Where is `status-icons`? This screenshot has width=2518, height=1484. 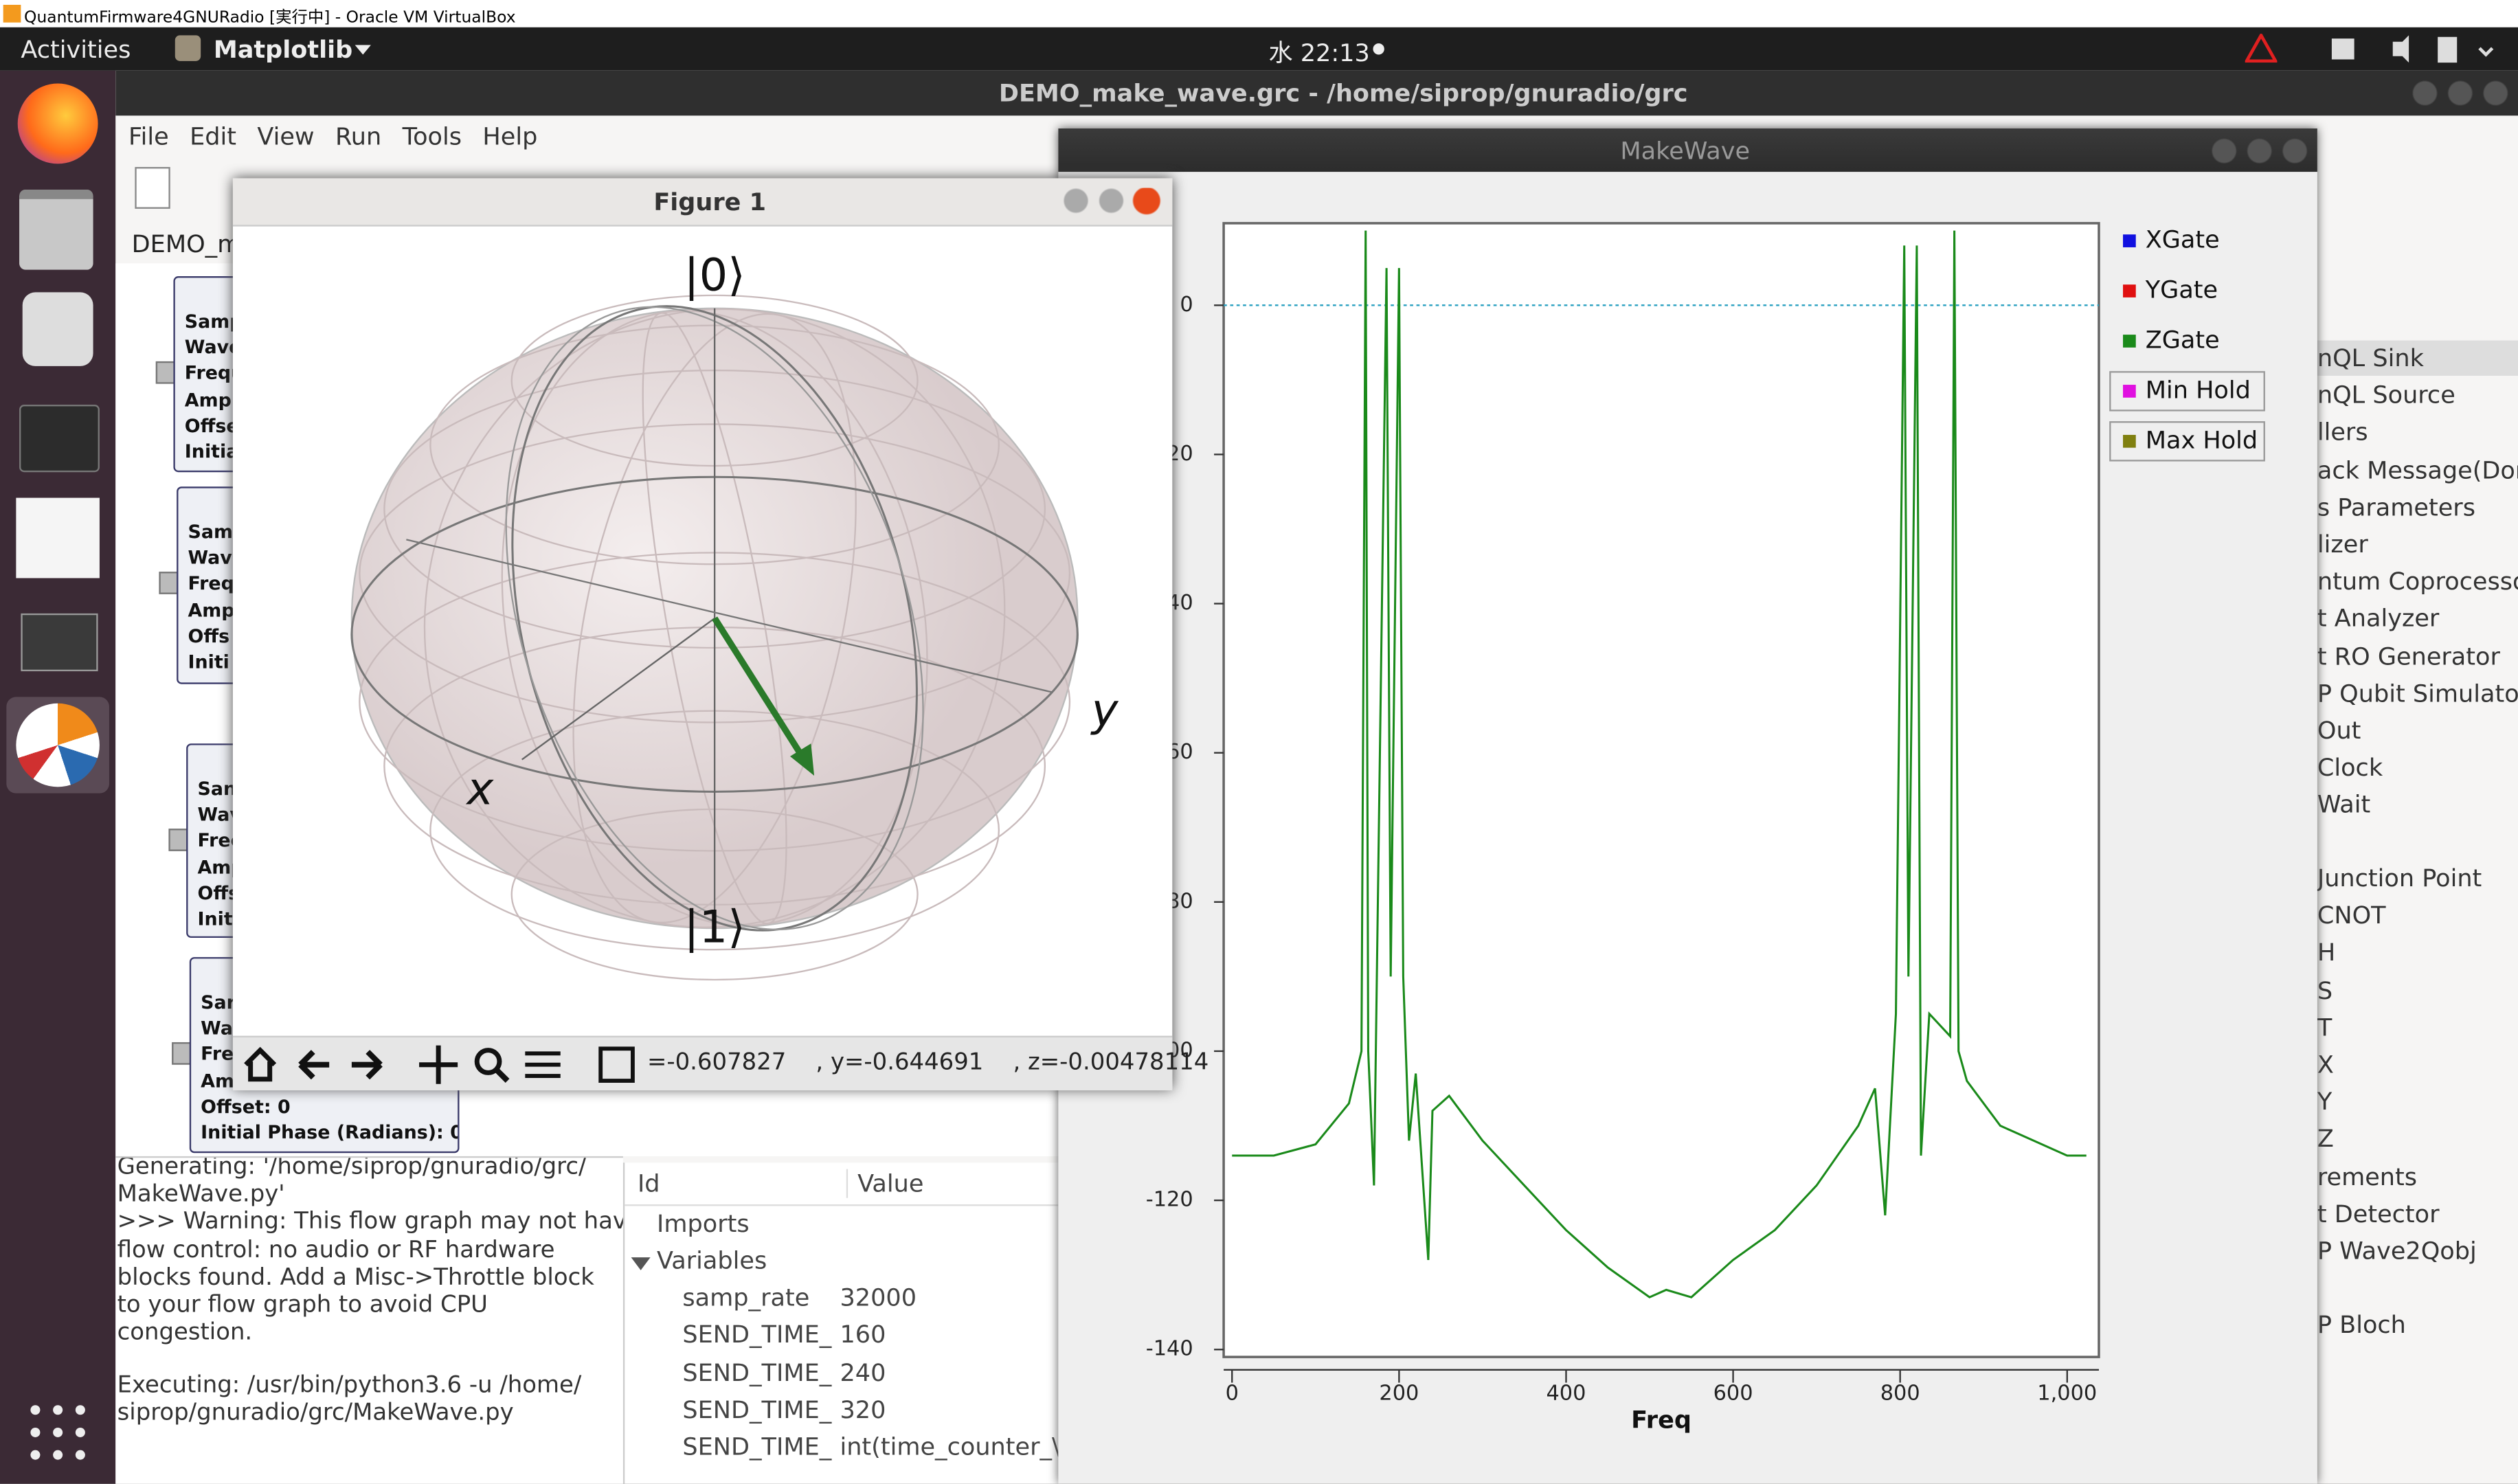
status-icons is located at coordinates (2416, 49).